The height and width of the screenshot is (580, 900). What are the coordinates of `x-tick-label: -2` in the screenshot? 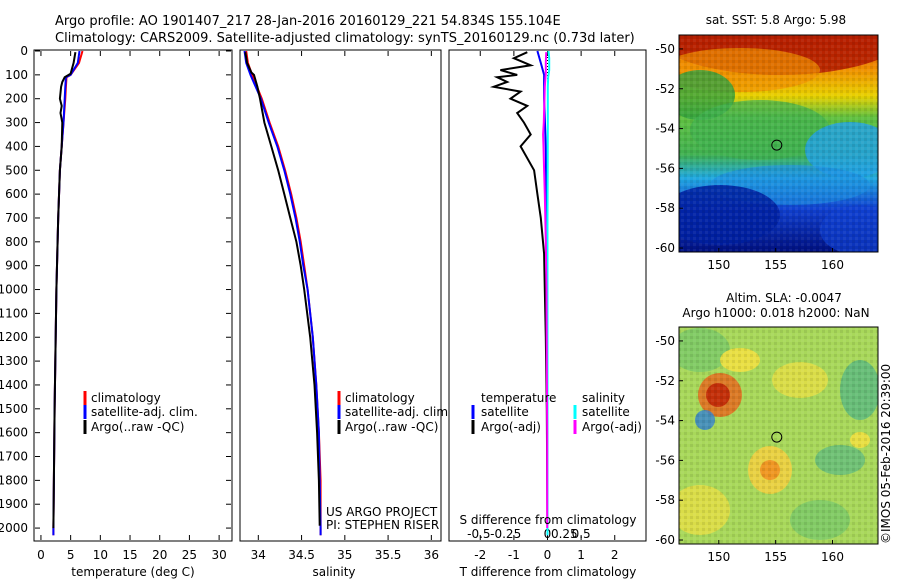 It's located at (480, 555).